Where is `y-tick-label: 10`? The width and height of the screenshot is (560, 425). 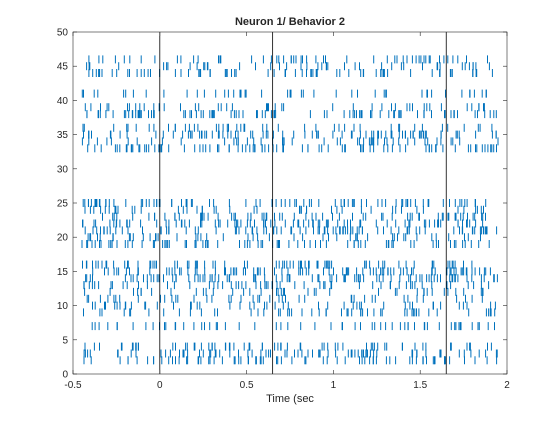
y-tick-label: 10 is located at coordinates (63, 306).